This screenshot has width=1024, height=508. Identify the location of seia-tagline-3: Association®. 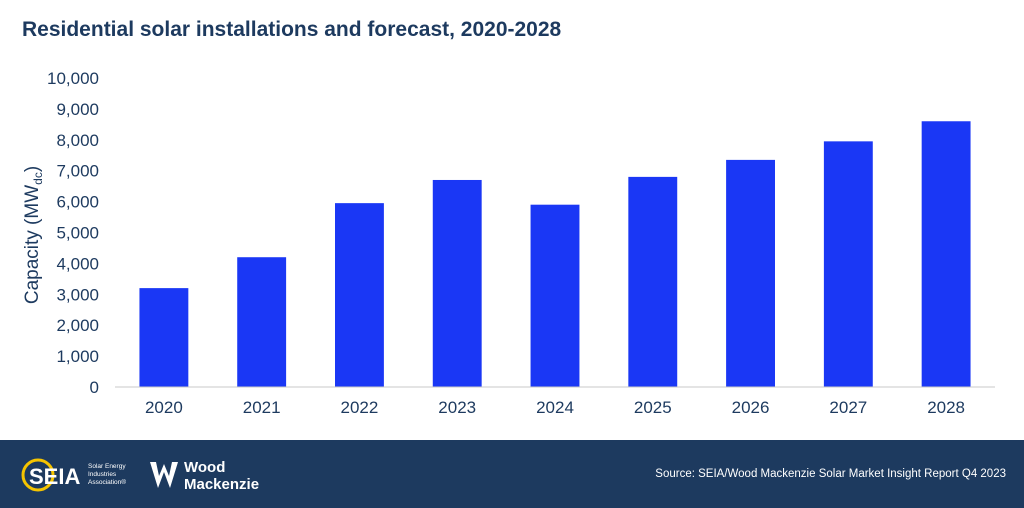
(107, 482).